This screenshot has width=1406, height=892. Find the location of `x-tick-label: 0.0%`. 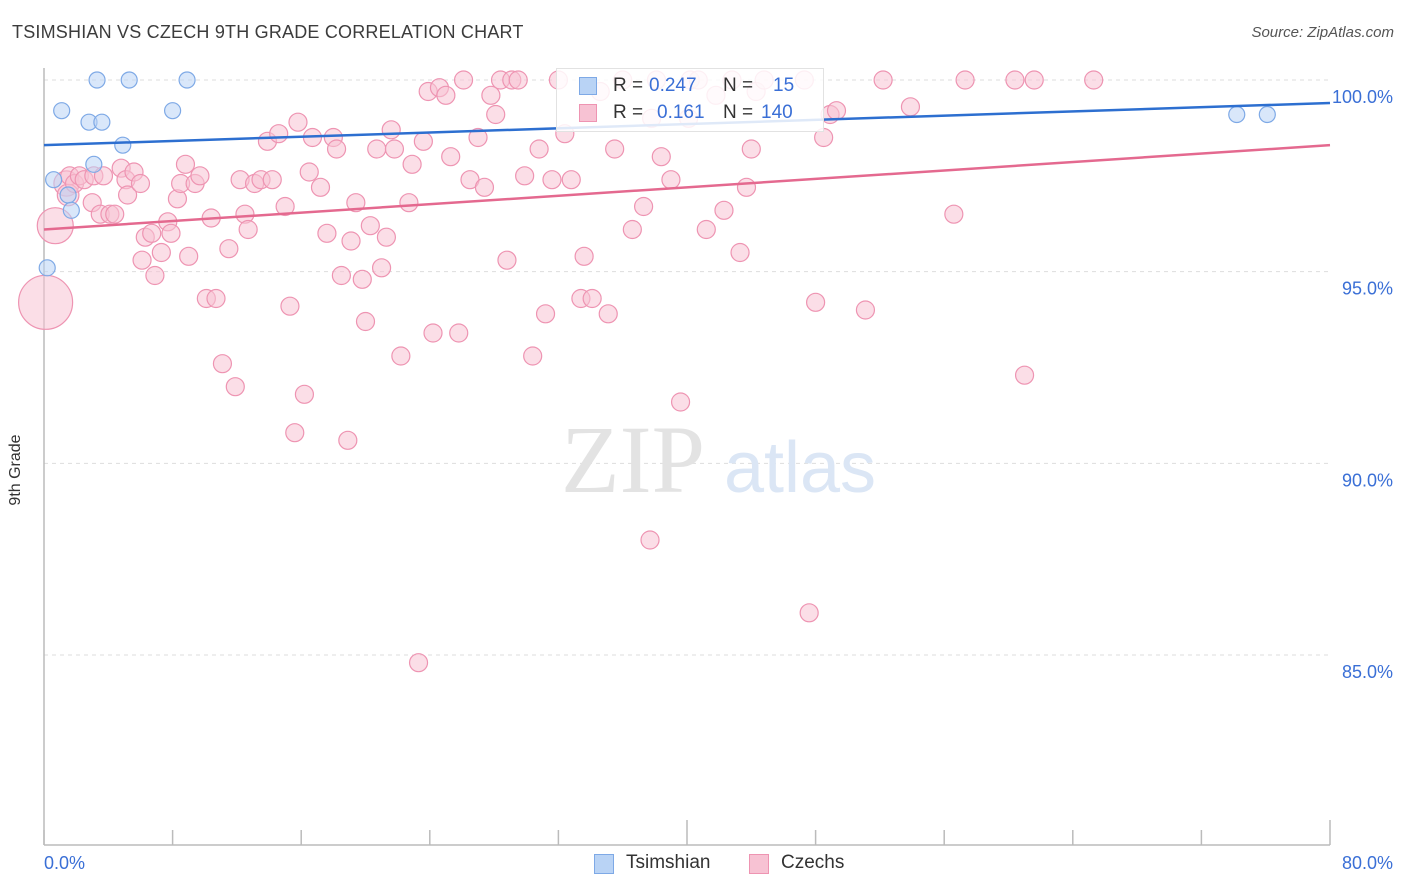

x-tick-label: 0.0% is located at coordinates (64, 863).